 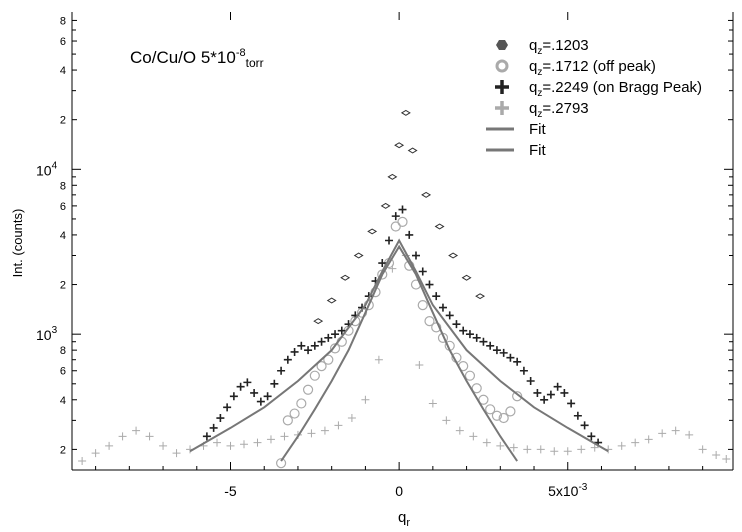 What do you see at coordinates (63, 121) in the screenshot?
I see `y-tick-label: 2` at bounding box center [63, 121].